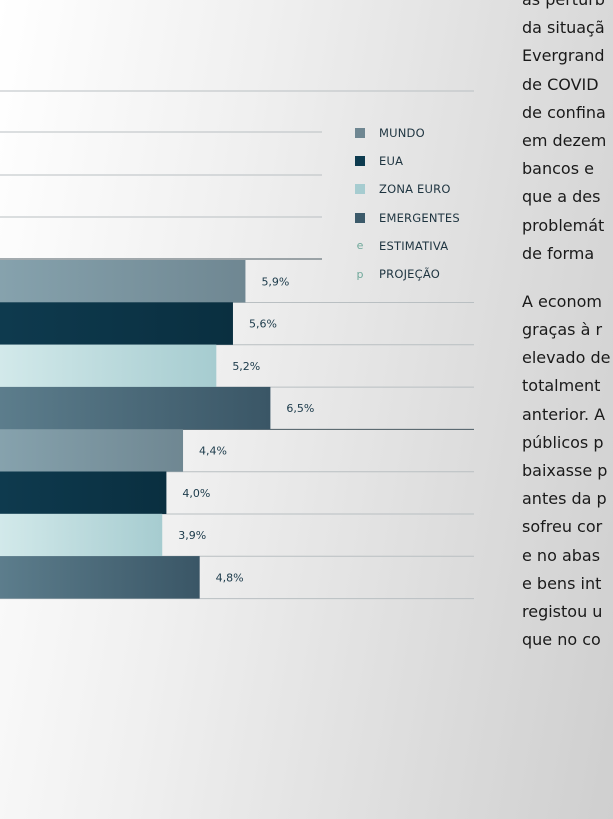 The width and height of the screenshot is (613, 819). What do you see at coordinates (558, 169) in the screenshot?
I see `text-line: bancos e` at bounding box center [558, 169].